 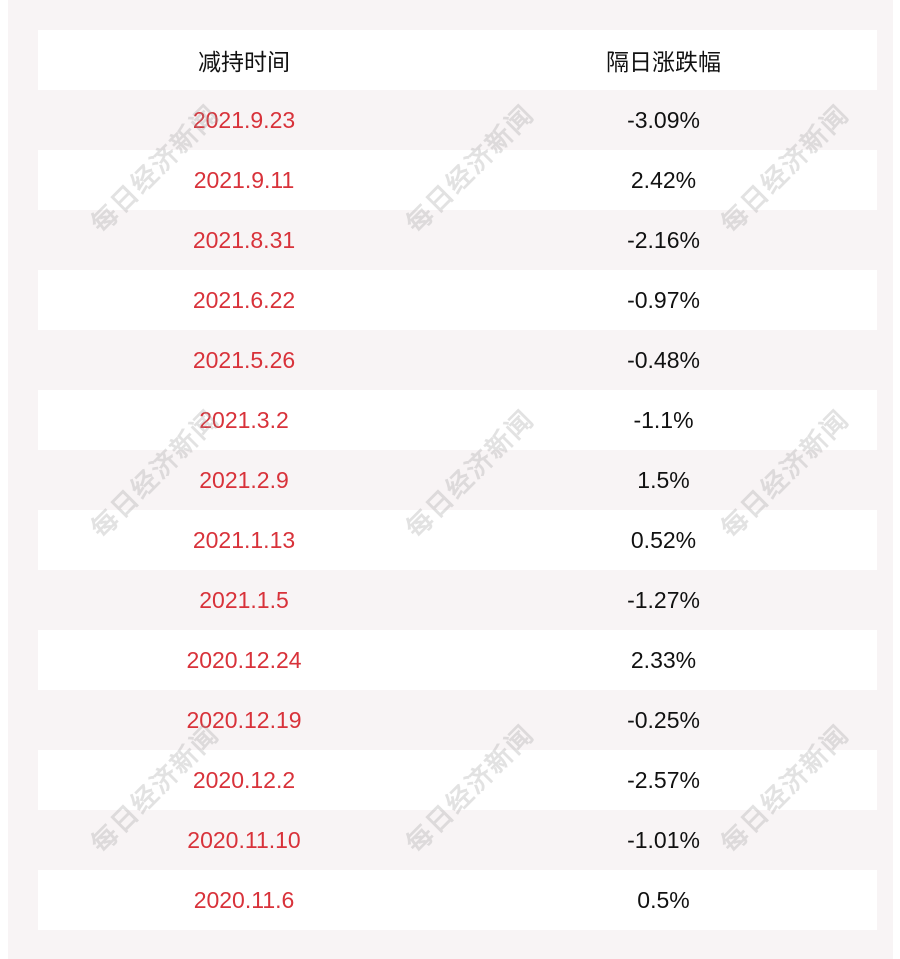 What do you see at coordinates (457, 720) in the screenshot?
I see `table-row: 2020.12.19 -0.25%` at bounding box center [457, 720].